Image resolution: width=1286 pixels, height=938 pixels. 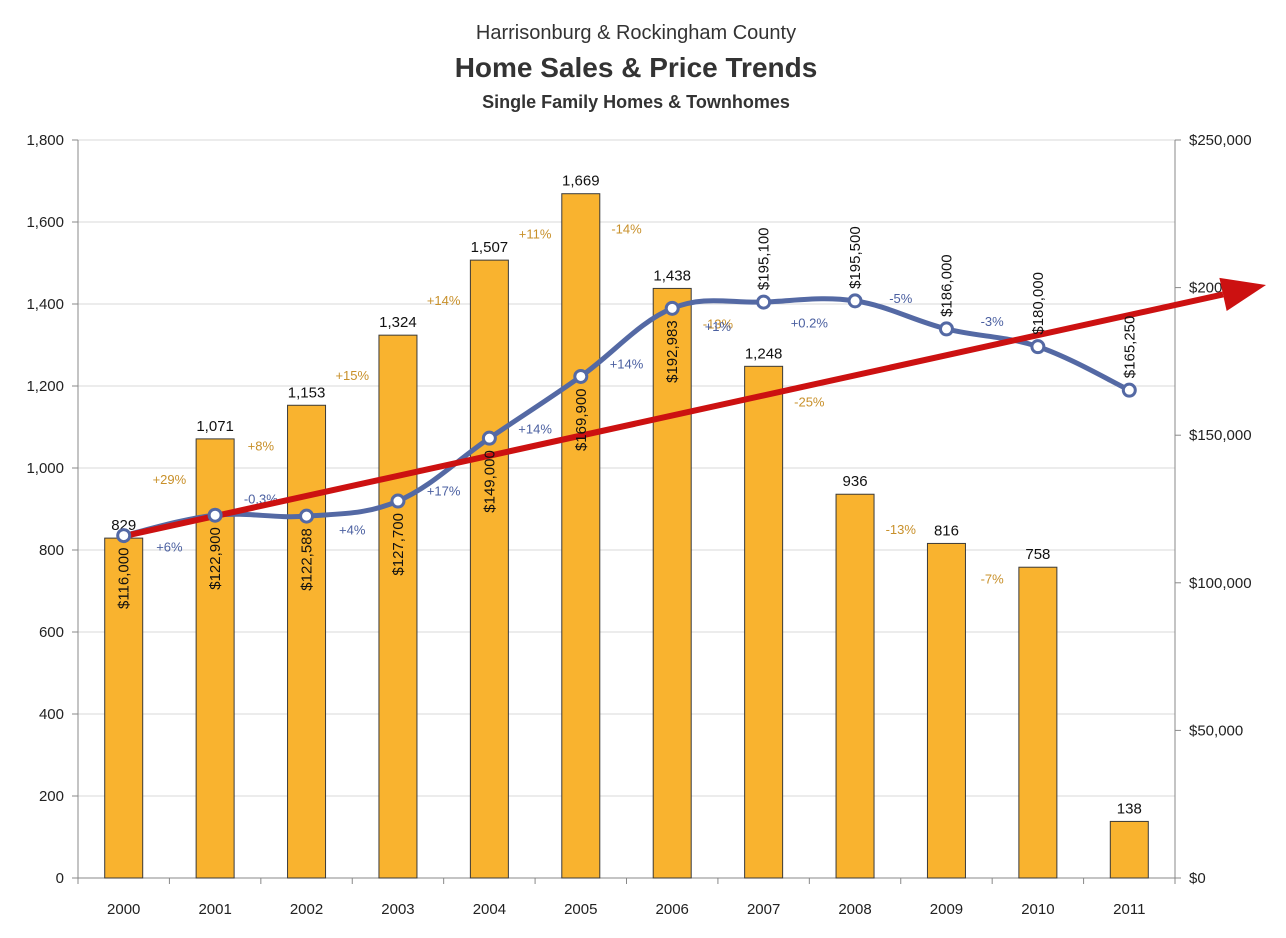 I want to click on x-axis-tick-label: 2010, so click(x=1037, y=909).